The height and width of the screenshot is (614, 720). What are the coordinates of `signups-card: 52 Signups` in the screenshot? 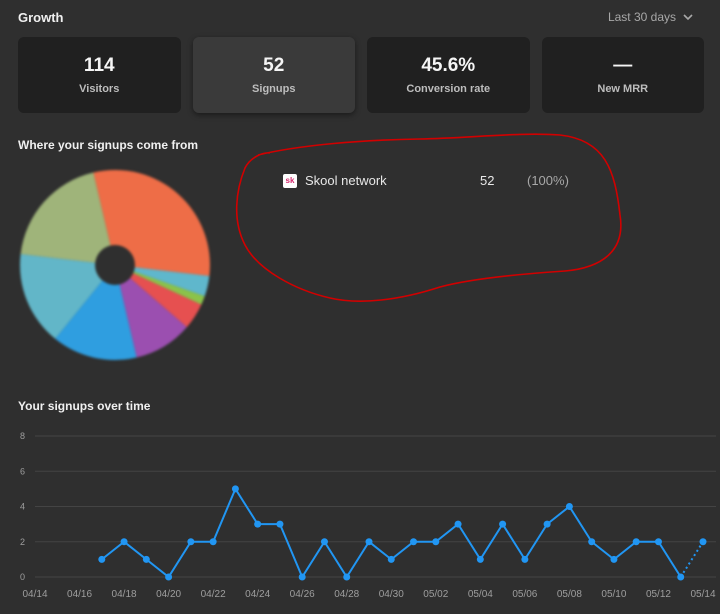 It's located at (273, 75).